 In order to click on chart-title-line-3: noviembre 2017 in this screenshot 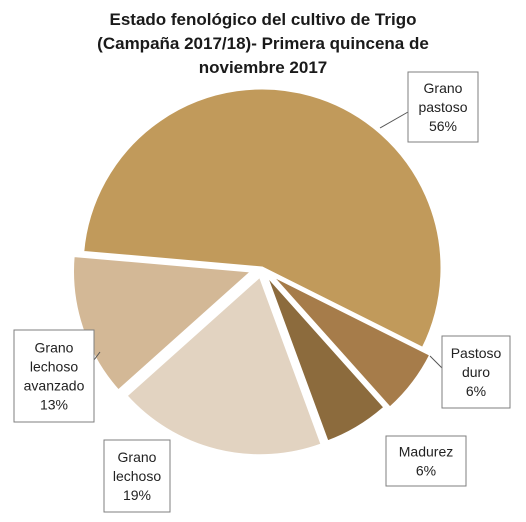, I will do `click(263, 67)`.